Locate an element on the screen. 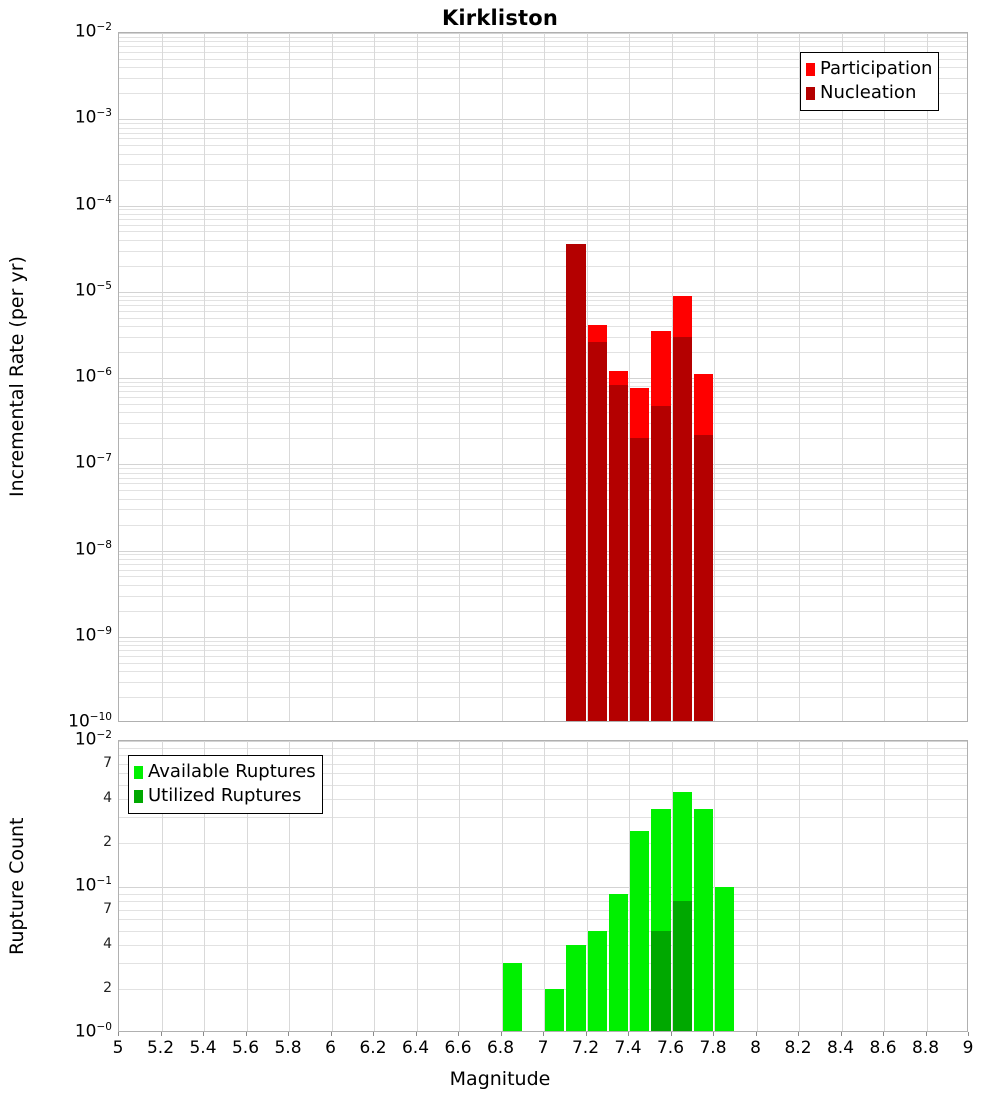 This screenshot has height=1100, width=1000. x-axis-tick-label: 7 is located at coordinates (543, 1048).